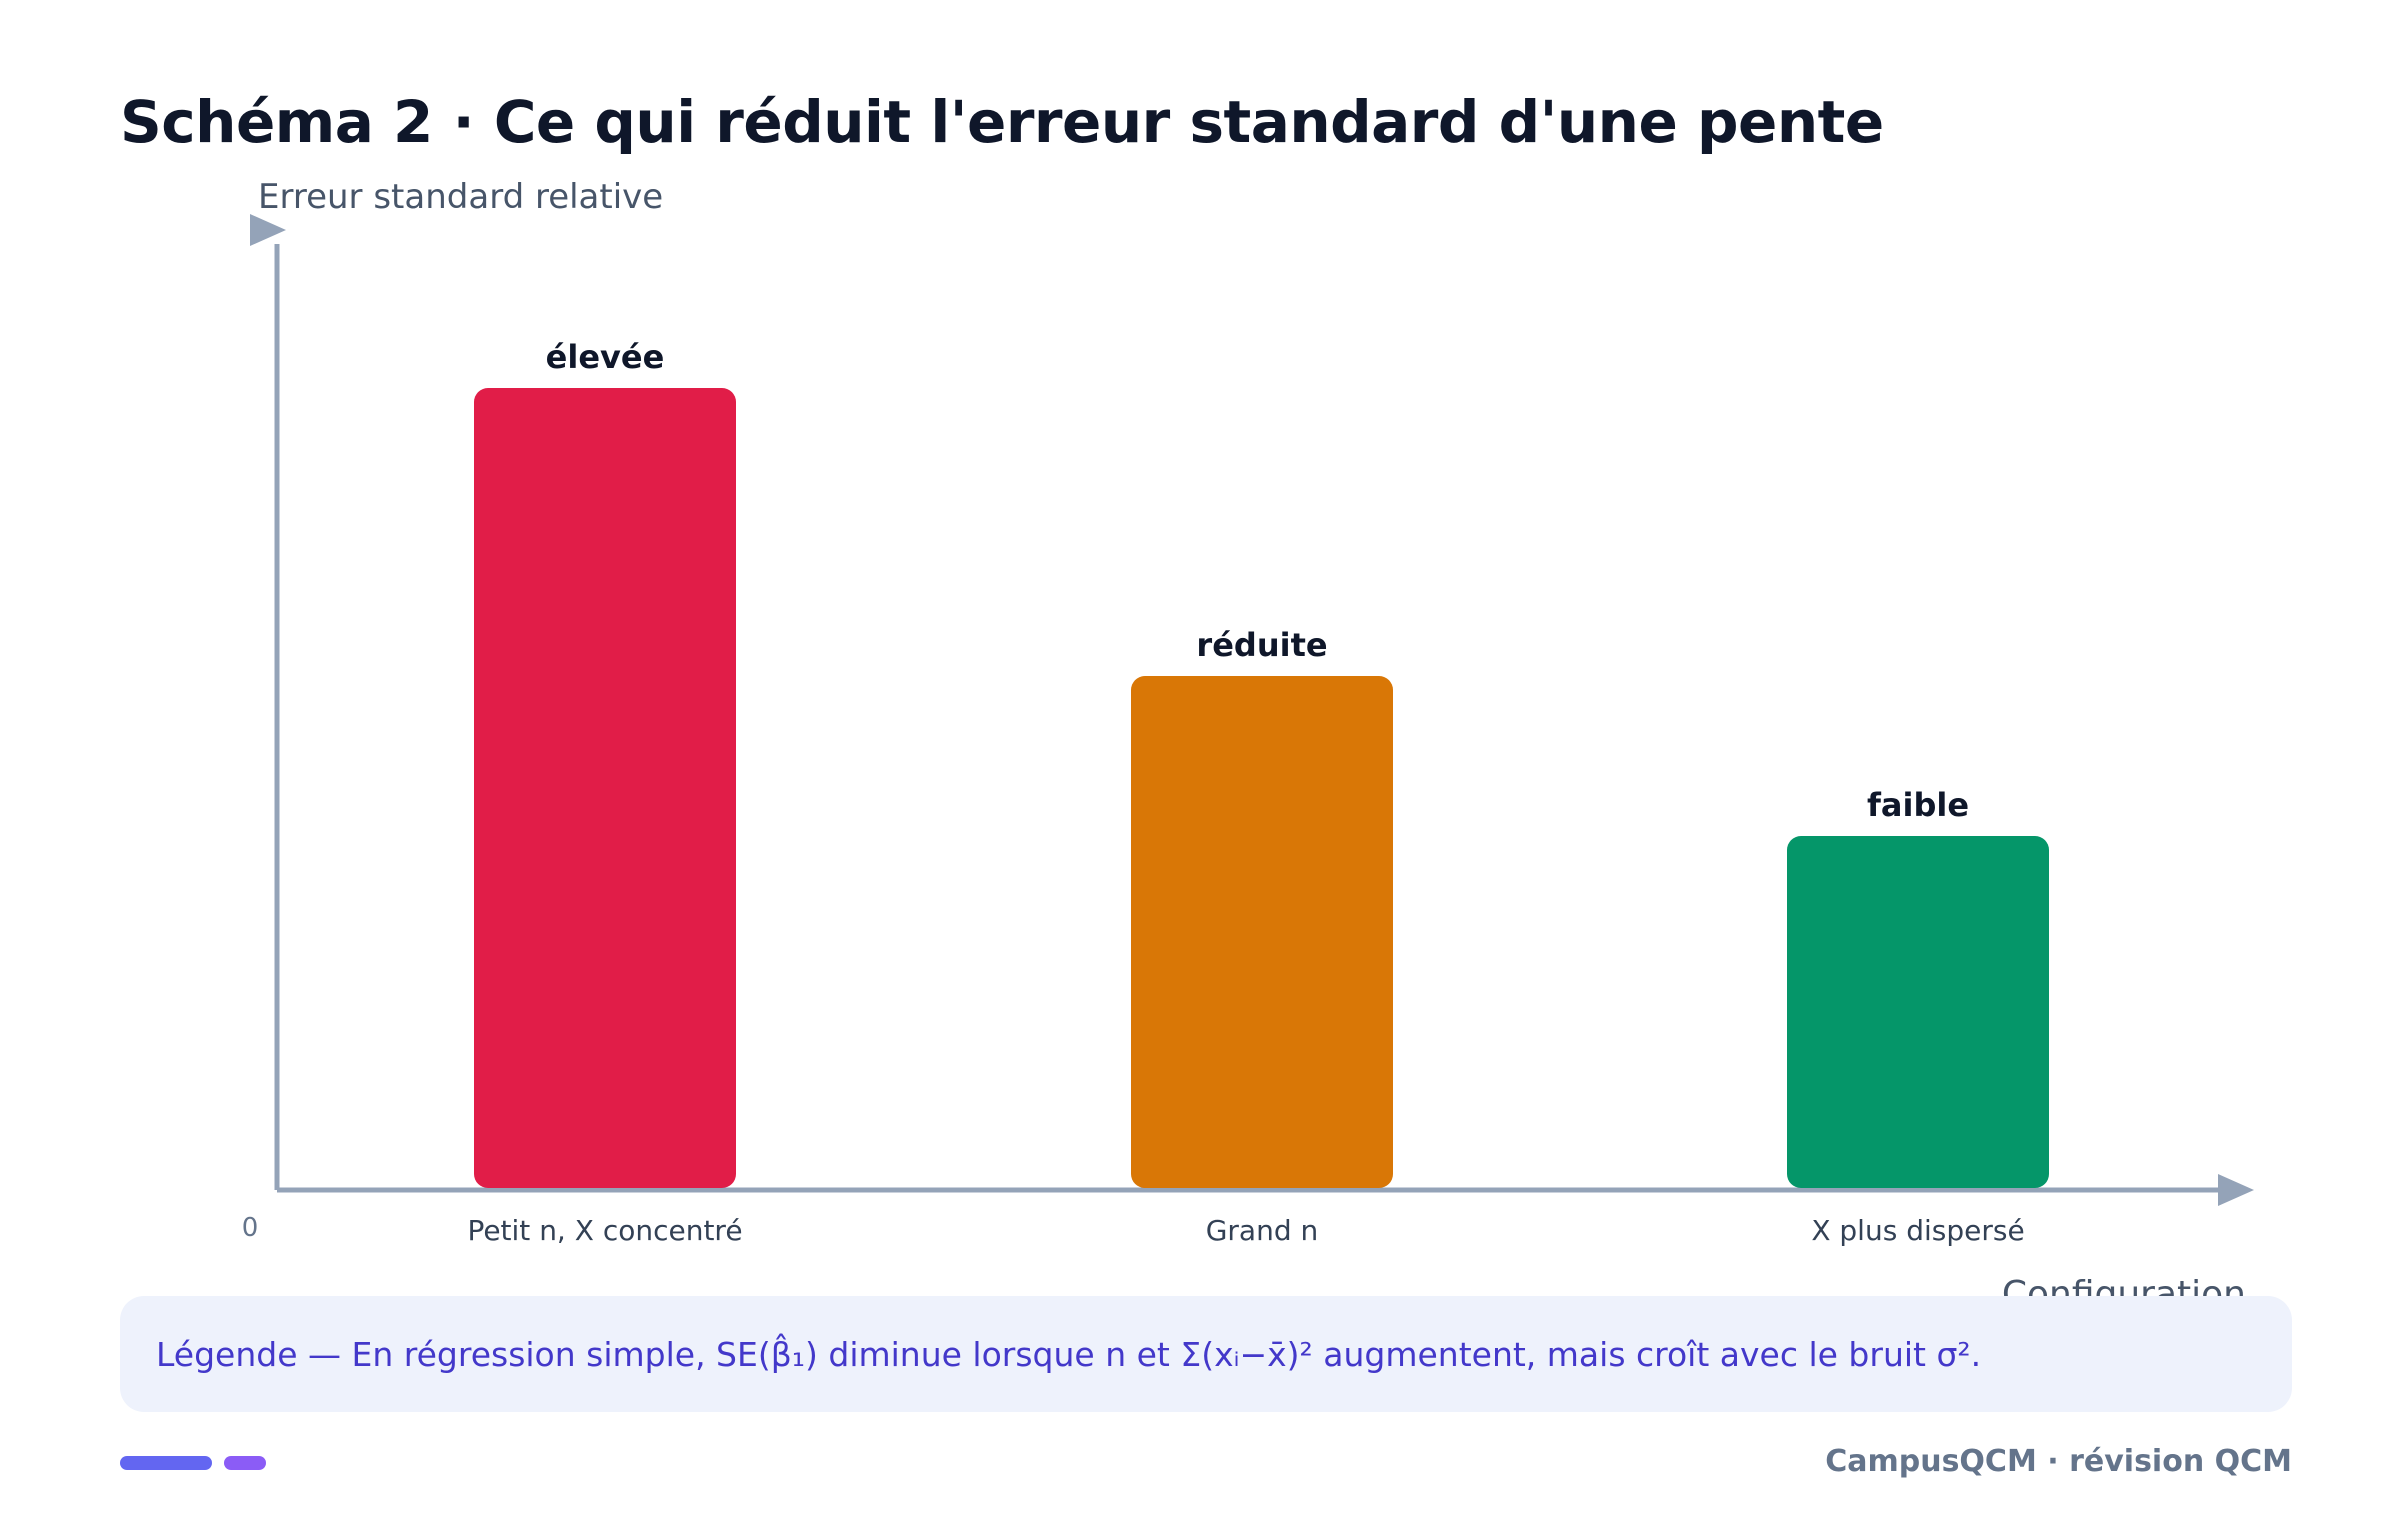 The width and height of the screenshot is (2400, 1516). Describe the element at coordinates (604, 1230) in the screenshot. I see `x-tick-label-1: Petit n, X concentré` at that location.